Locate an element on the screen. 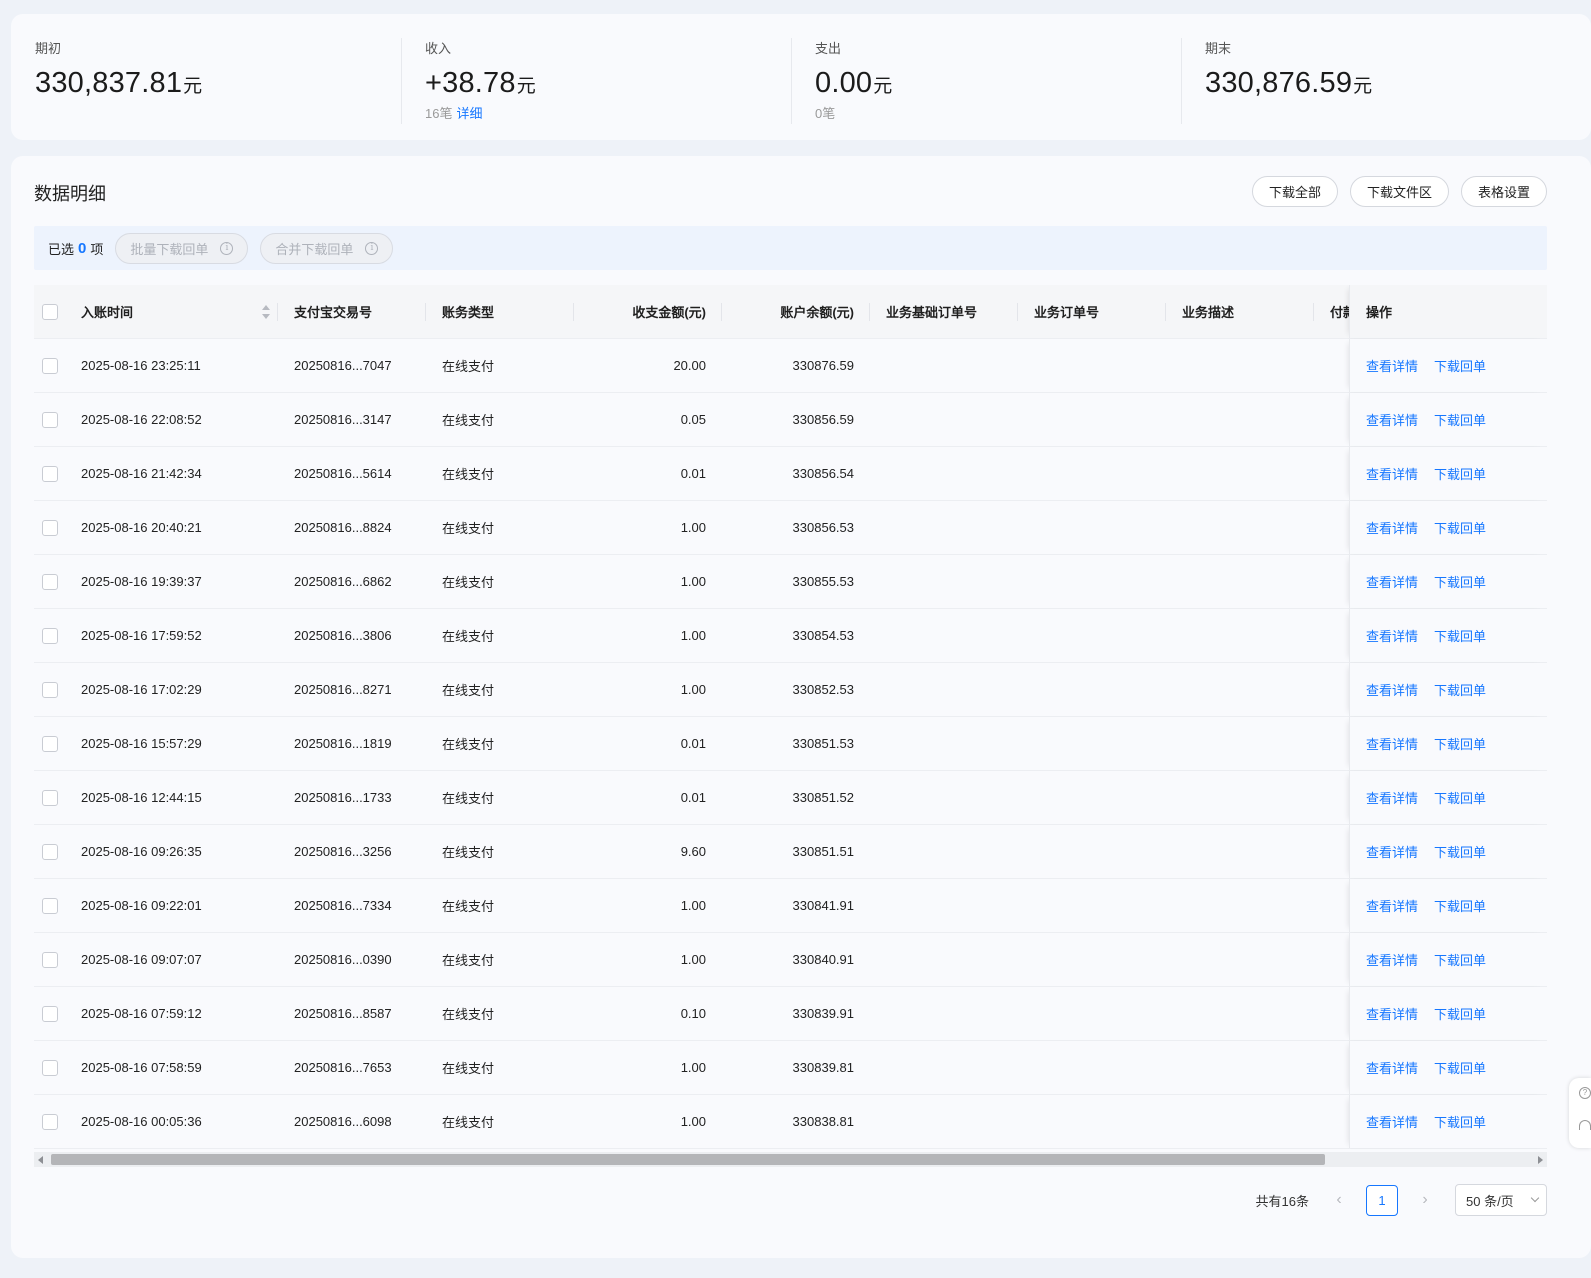 This screenshot has height=1278, width=1591. scrollbar-thumb is located at coordinates (688, 1159).